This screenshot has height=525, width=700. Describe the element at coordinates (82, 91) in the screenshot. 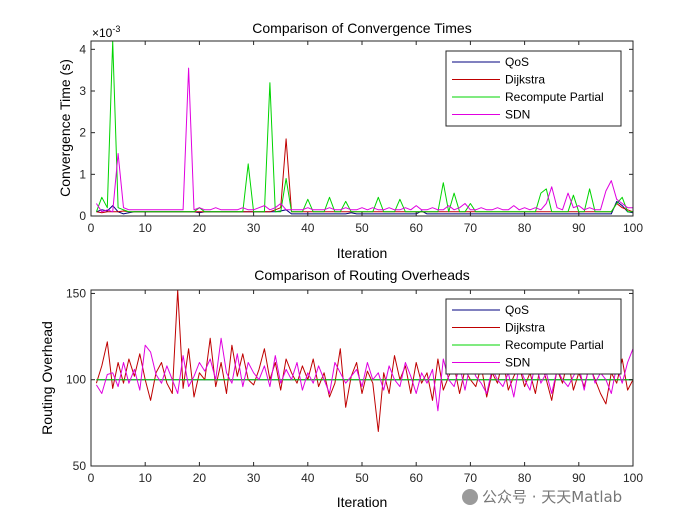

I see `y-tick-label: 3` at that location.